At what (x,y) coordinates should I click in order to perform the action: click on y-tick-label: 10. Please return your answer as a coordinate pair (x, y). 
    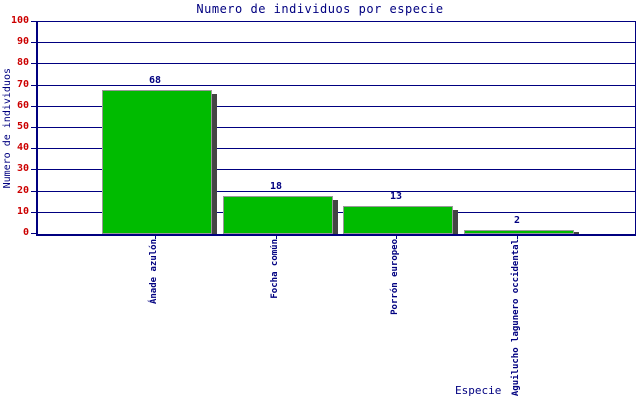
    Looking at the image, I should click on (22, 211).